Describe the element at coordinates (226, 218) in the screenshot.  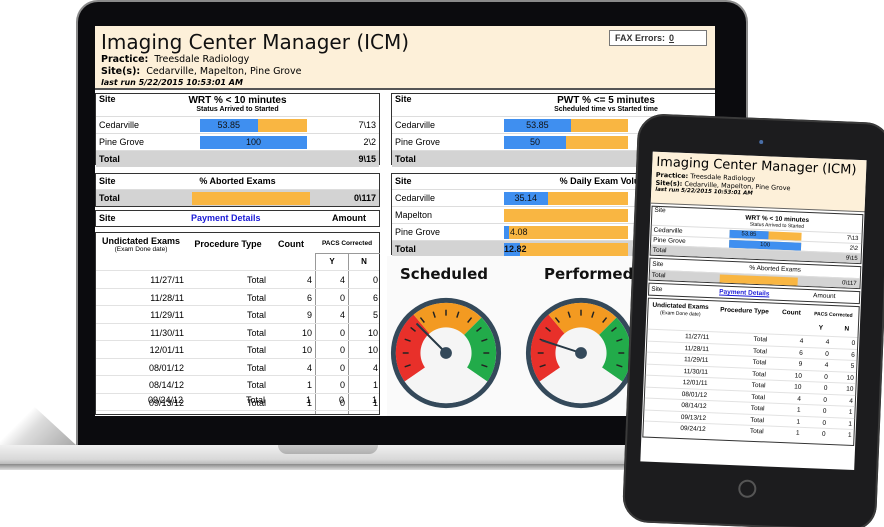
I see `payment-details-link: Payment Details` at that location.